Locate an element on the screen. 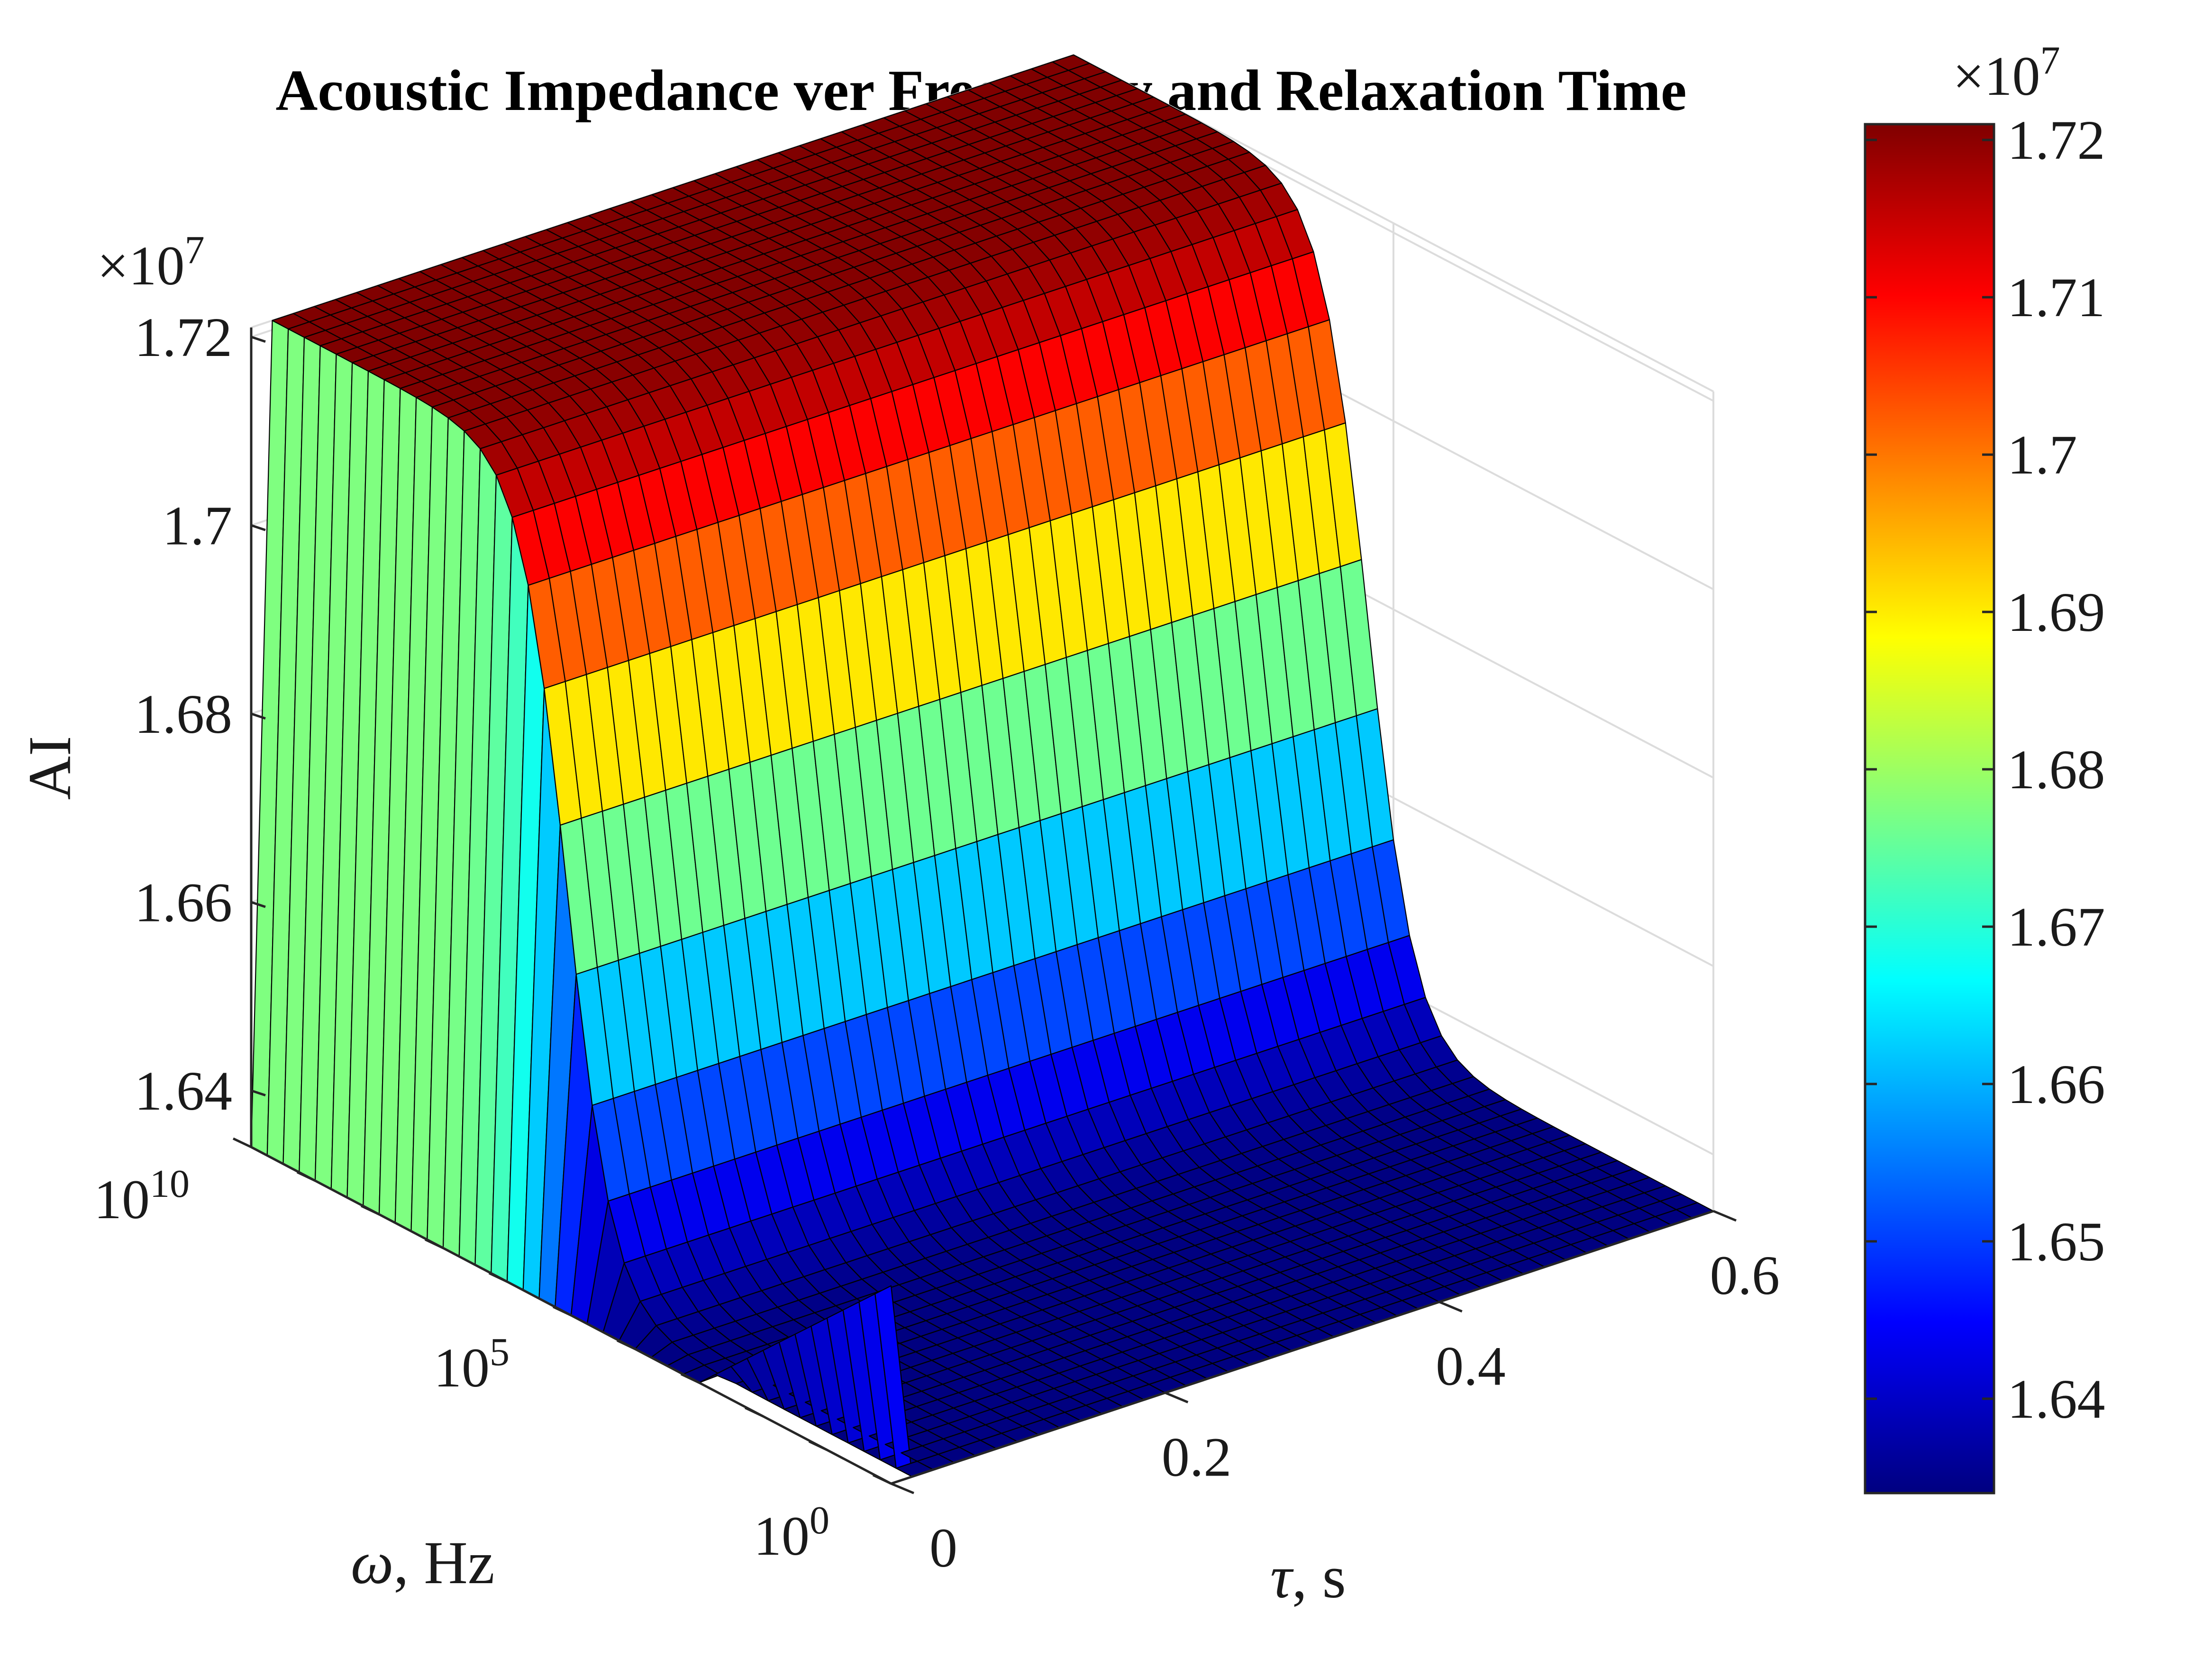  z-axis-tick-label: 1.68 is located at coordinates (184, 714).